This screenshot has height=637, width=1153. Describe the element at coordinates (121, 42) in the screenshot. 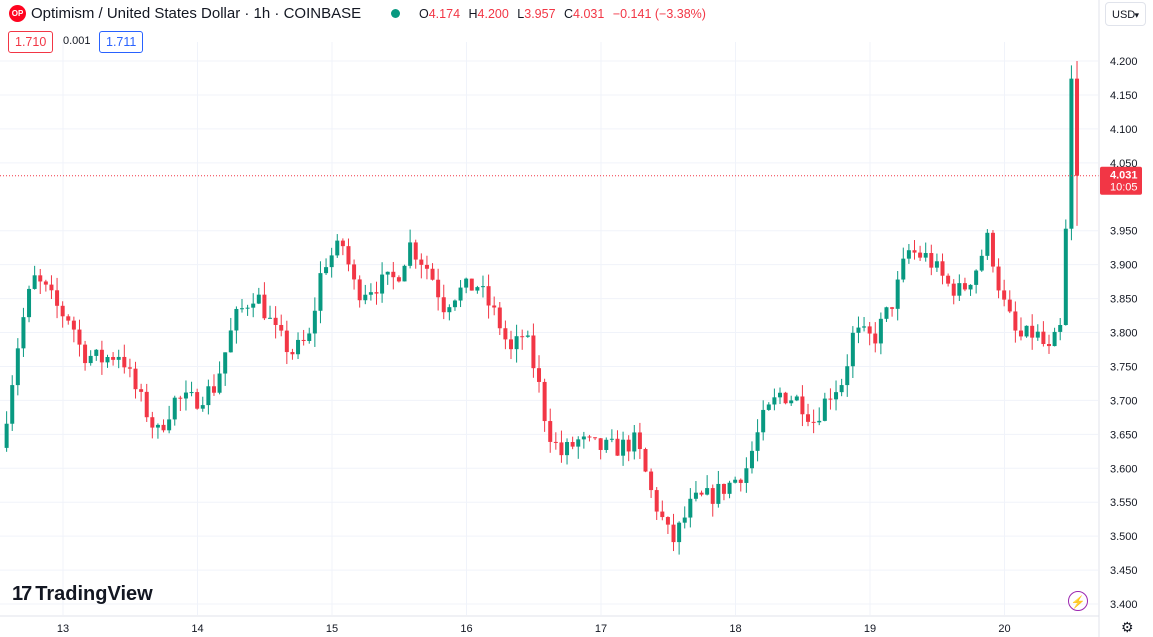

I see `buy-button: 1.711` at that location.